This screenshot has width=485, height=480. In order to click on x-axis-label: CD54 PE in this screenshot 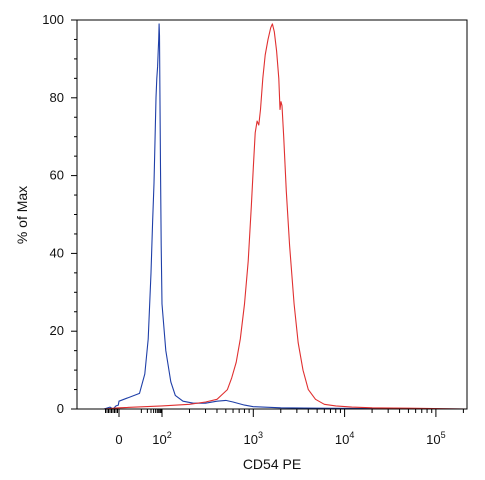, I will do `click(272, 464)`.